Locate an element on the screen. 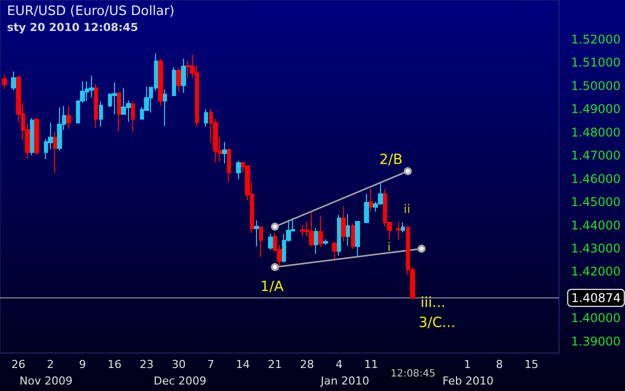  x-tick-label: 7 is located at coordinates (210, 364).